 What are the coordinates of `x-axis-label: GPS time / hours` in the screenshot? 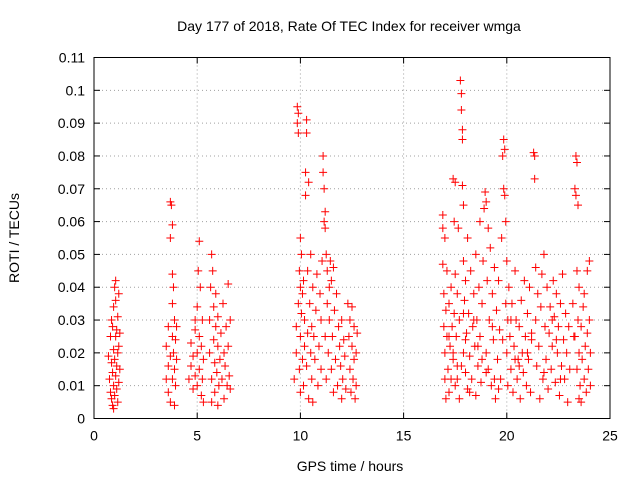 It's located at (350, 466).